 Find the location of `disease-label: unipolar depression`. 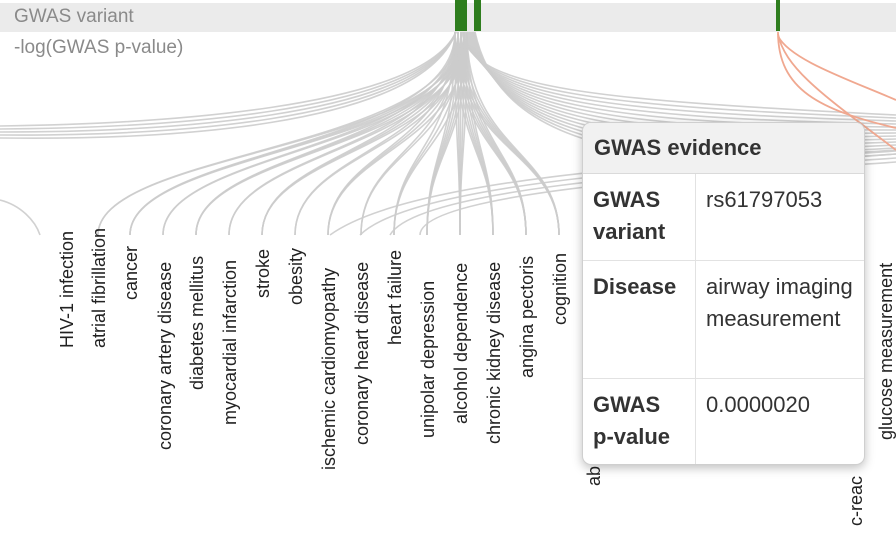

disease-label: unipolar depression is located at coordinates (428, 359).